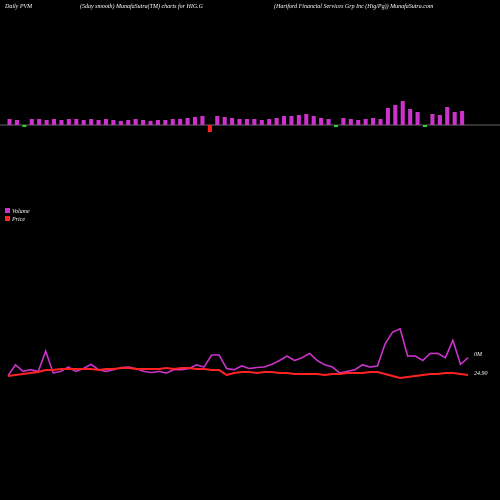  I want to click on legend-label: Volume, so click(21, 212).